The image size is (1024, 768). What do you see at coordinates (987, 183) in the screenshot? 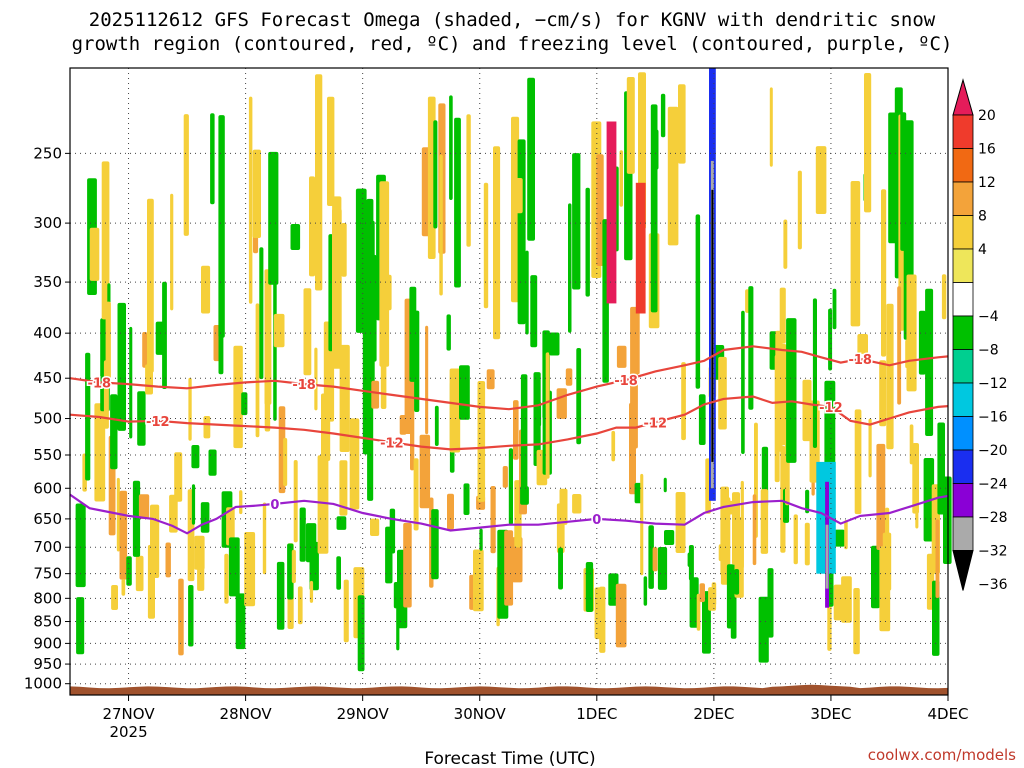
I see `colorbar-label: 12` at bounding box center [987, 183].